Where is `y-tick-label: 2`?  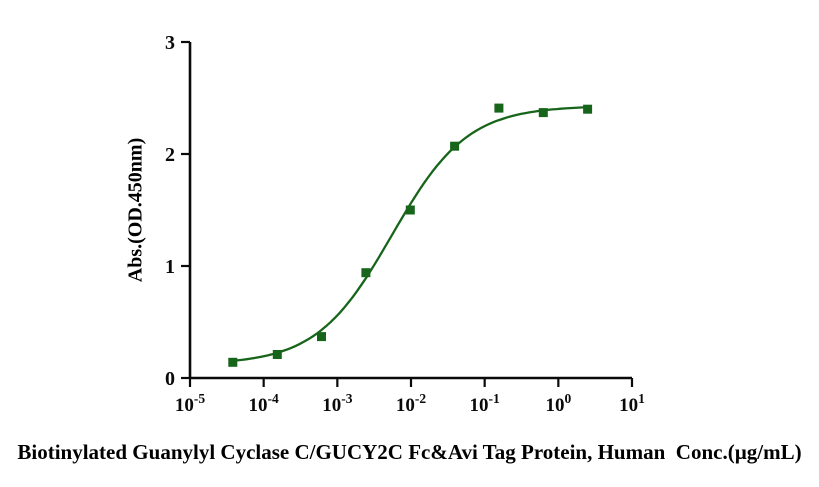 y-tick-label: 2 is located at coordinates (170, 155).